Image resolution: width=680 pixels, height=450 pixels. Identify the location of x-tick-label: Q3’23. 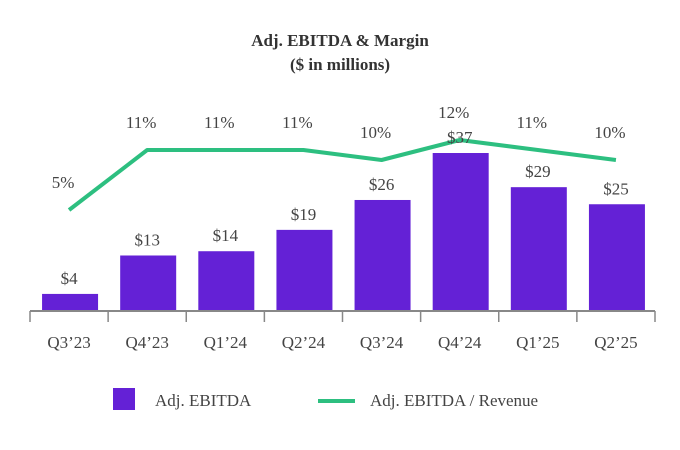
(68, 342).